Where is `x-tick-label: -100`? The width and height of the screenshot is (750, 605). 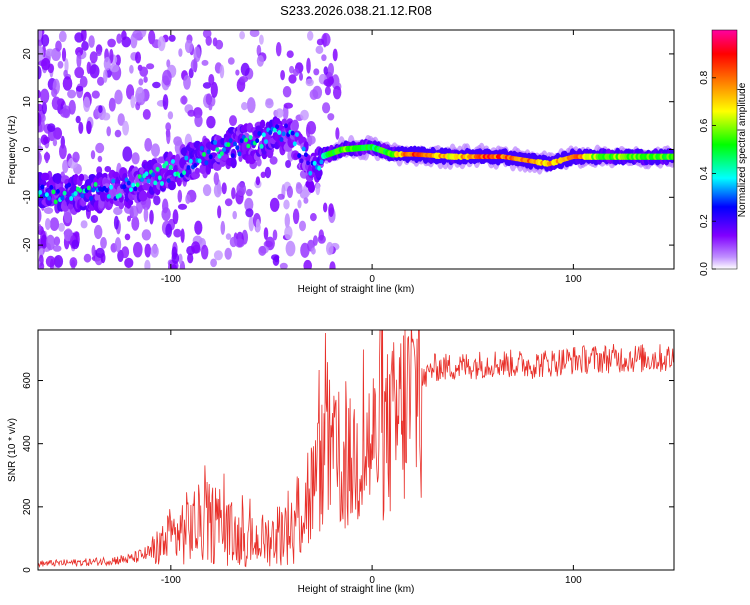 x-tick-label: -100 is located at coordinates (171, 580).